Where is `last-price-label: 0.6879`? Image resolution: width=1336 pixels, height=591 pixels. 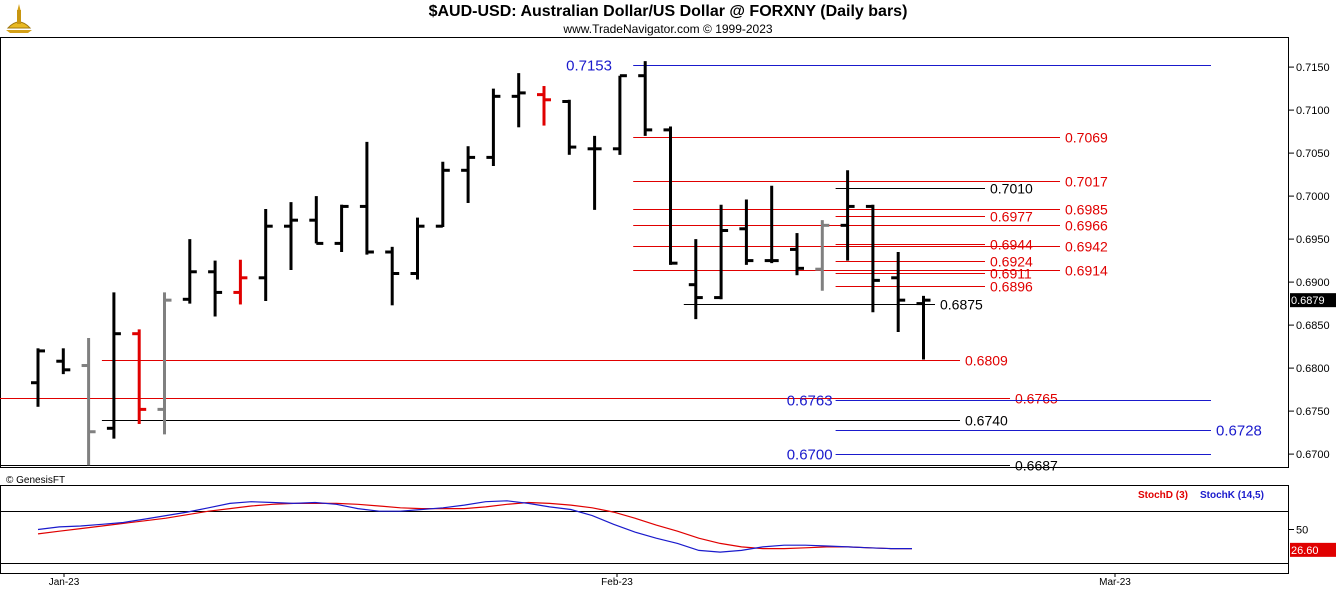
last-price-label: 0.6879 is located at coordinates (1308, 301).